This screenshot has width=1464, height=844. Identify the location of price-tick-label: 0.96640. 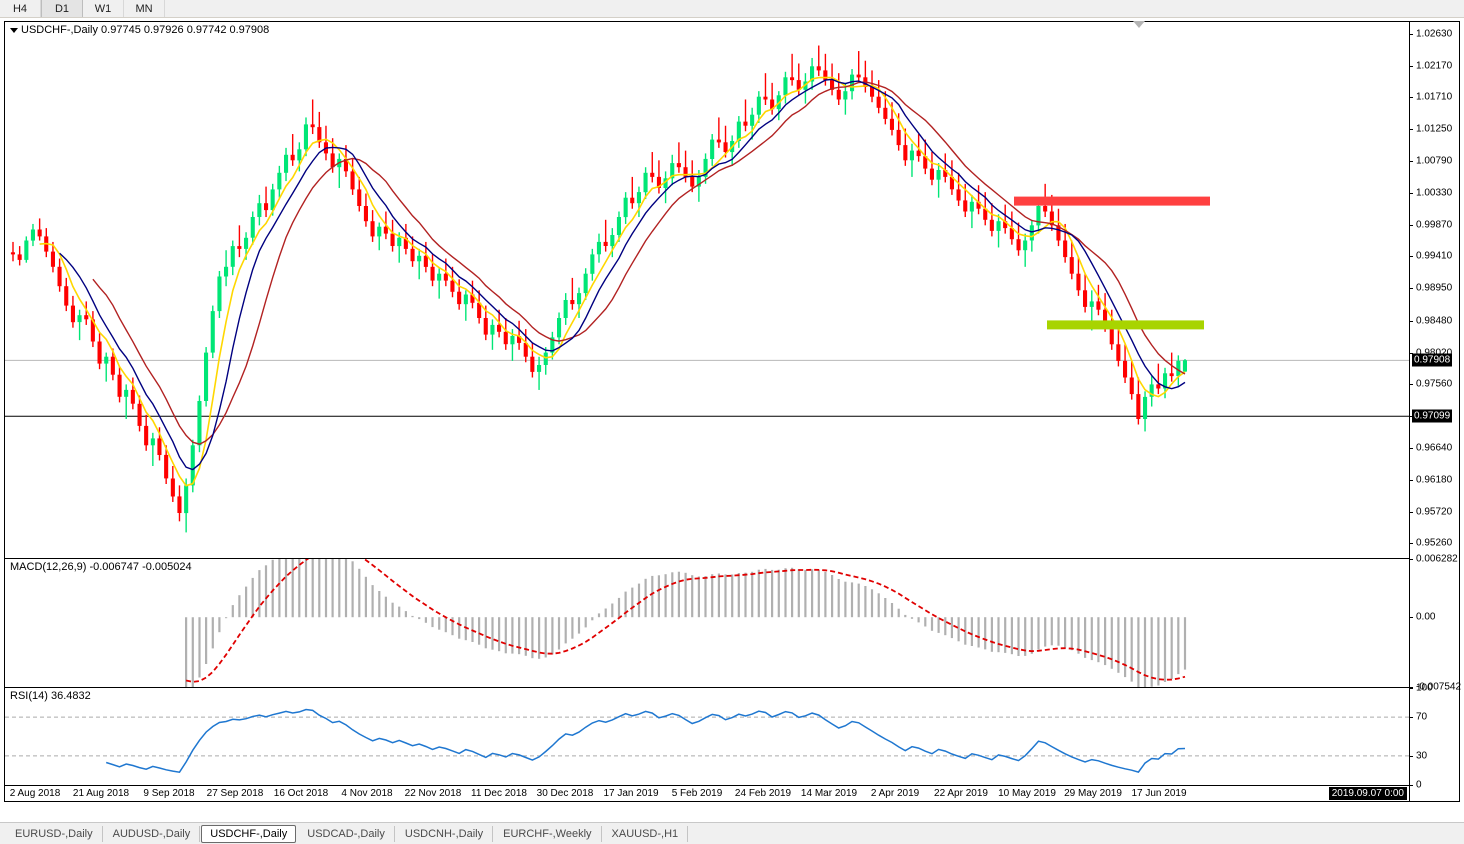
(1434, 448).